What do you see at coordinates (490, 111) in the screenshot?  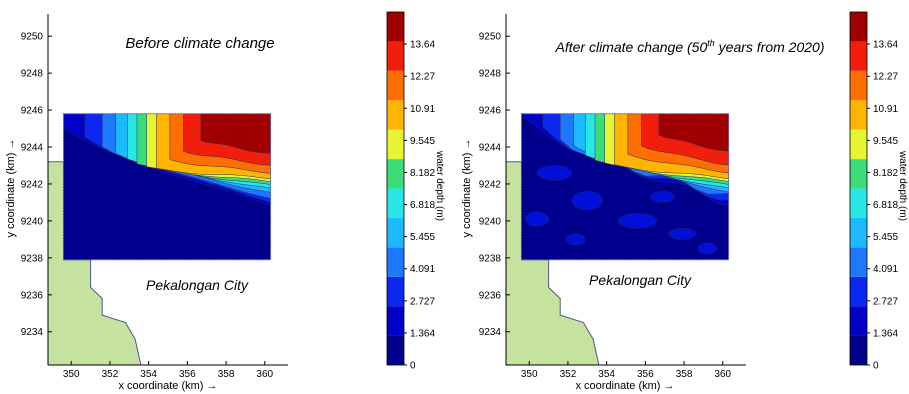 I see `y-tick-label: 9246` at bounding box center [490, 111].